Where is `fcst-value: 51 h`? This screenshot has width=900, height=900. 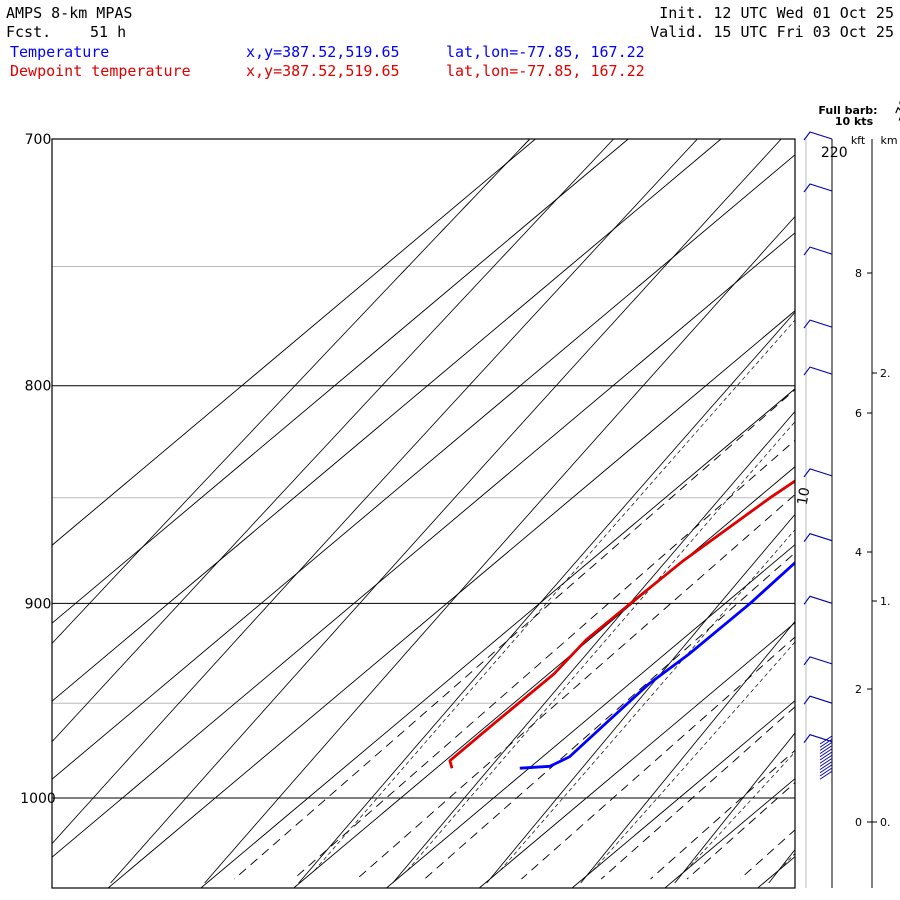
fcst-value: 51 h is located at coordinates (108, 32).